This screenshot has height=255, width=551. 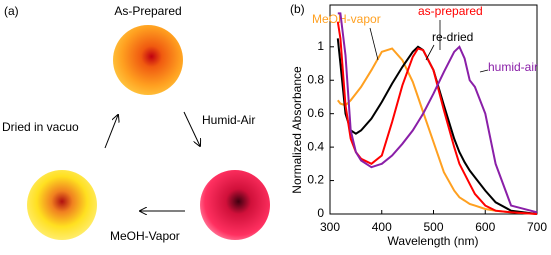 What do you see at coordinates (330, 227) in the screenshot?
I see `x-tick-label: 300` at bounding box center [330, 227].